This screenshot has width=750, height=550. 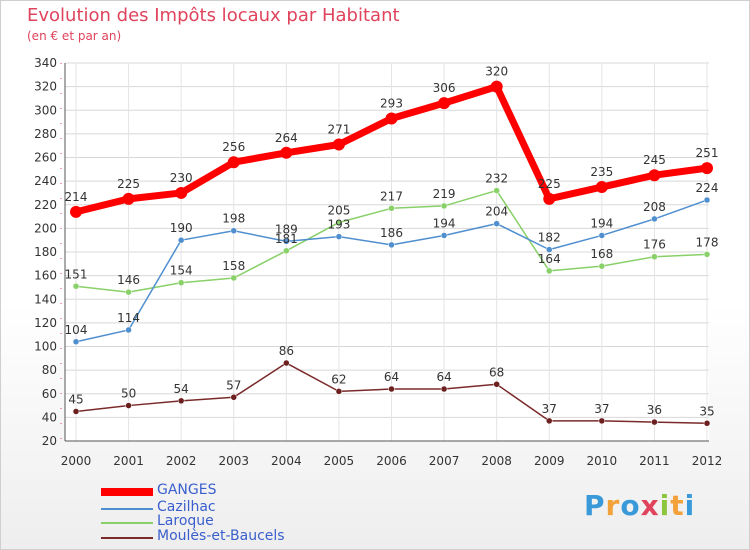 What do you see at coordinates (654, 461) in the screenshot?
I see `x-tick-label: 2011` at bounding box center [654, 461].